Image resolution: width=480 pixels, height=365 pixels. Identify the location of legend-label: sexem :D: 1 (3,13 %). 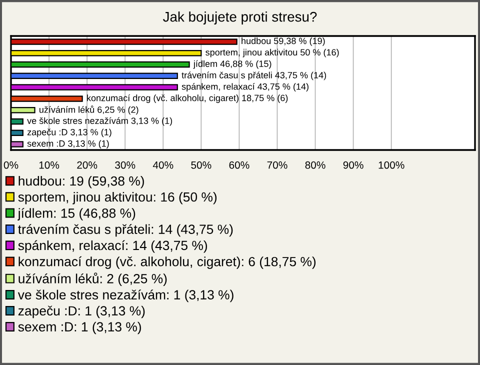
(79, 328).